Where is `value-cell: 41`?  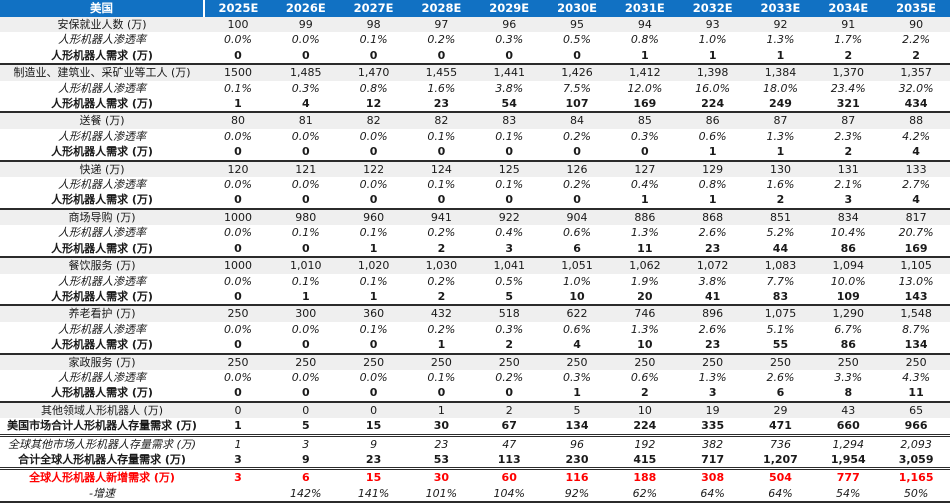 value-cell: 41 is located at coordinates (712, 297).